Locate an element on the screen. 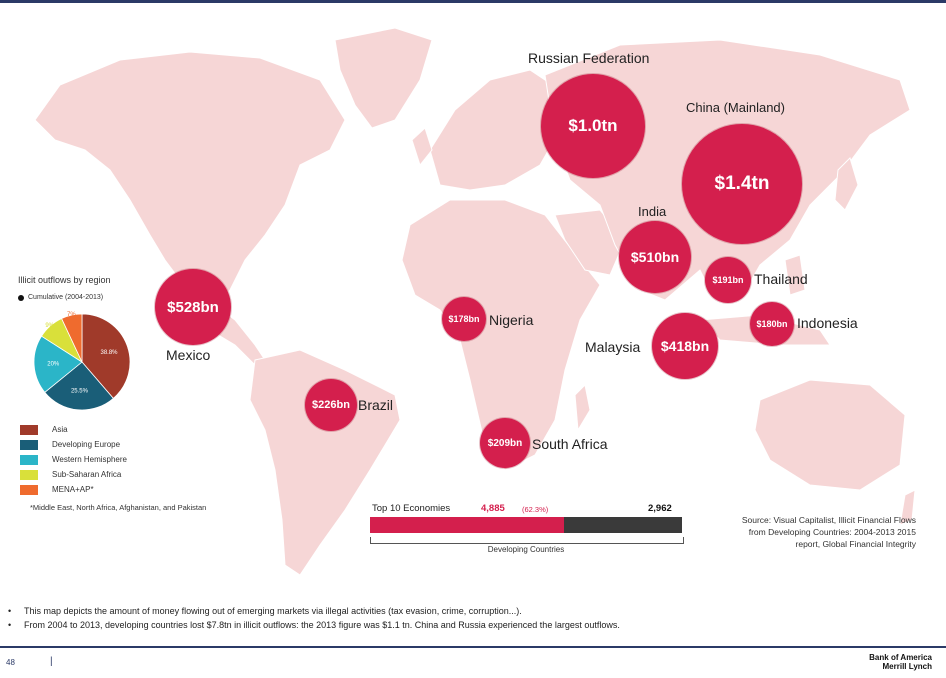 This screenshot has height=678, width=946. region-pie-chart: 38.8% 25.5% 20% 9% 7% is located at coordinates (82, 361).